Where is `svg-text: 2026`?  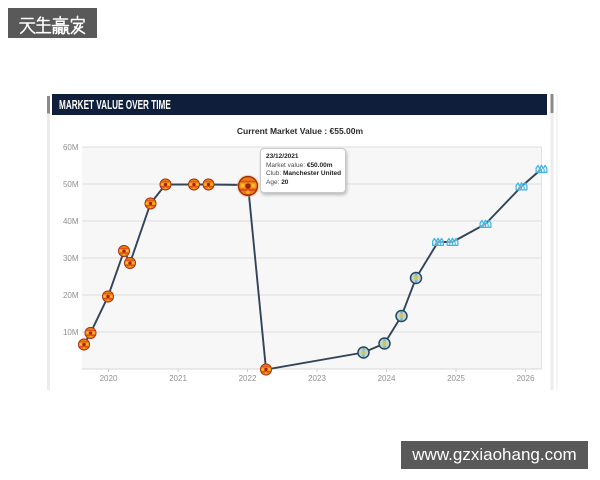 svg-text: 2026 is located at coordinates (526, 378).